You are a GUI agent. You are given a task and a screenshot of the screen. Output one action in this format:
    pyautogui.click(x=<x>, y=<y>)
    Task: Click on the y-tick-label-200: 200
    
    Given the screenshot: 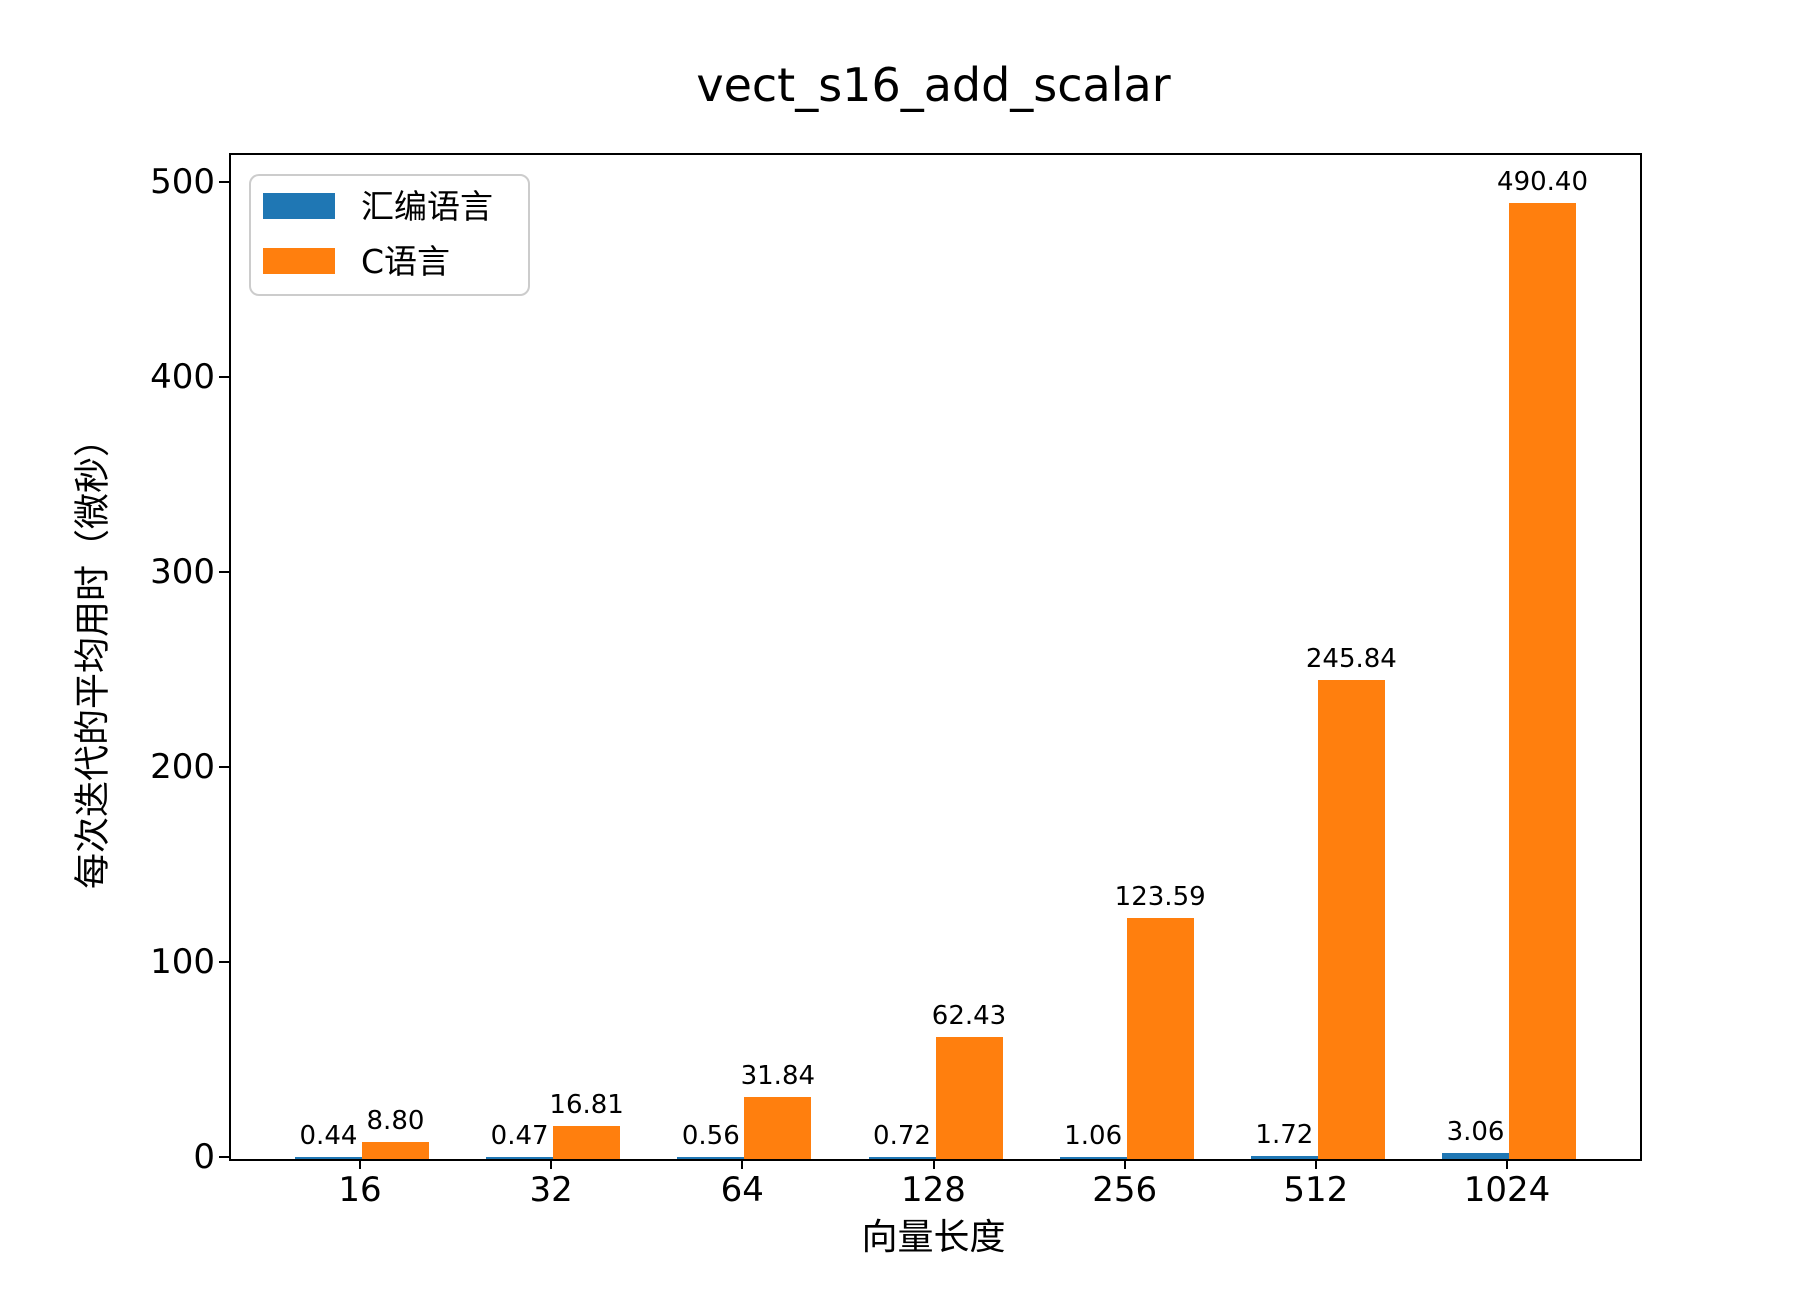 What is the action you would take?
    pyautogui.click(x=182, y=767)
    